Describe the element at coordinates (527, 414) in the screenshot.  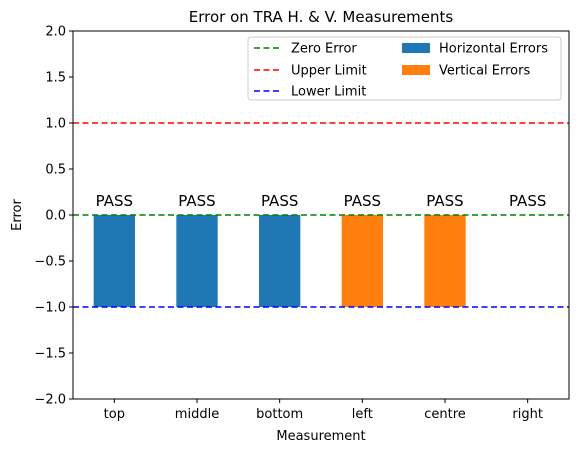
I see `x-tick-label: right` at that location.